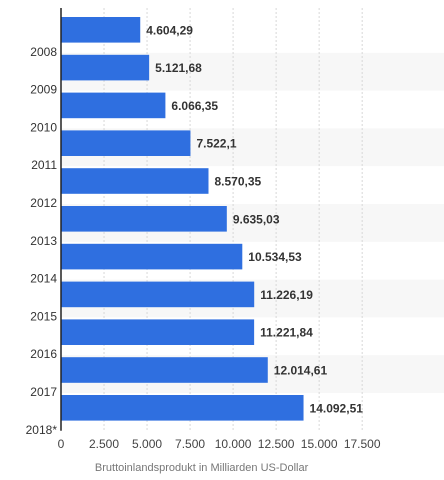 The image size is (444, 480). What do you see at coordinates (105, 67) in the screenshot?
I see `bar-2009` at bounding box center [105, 67].